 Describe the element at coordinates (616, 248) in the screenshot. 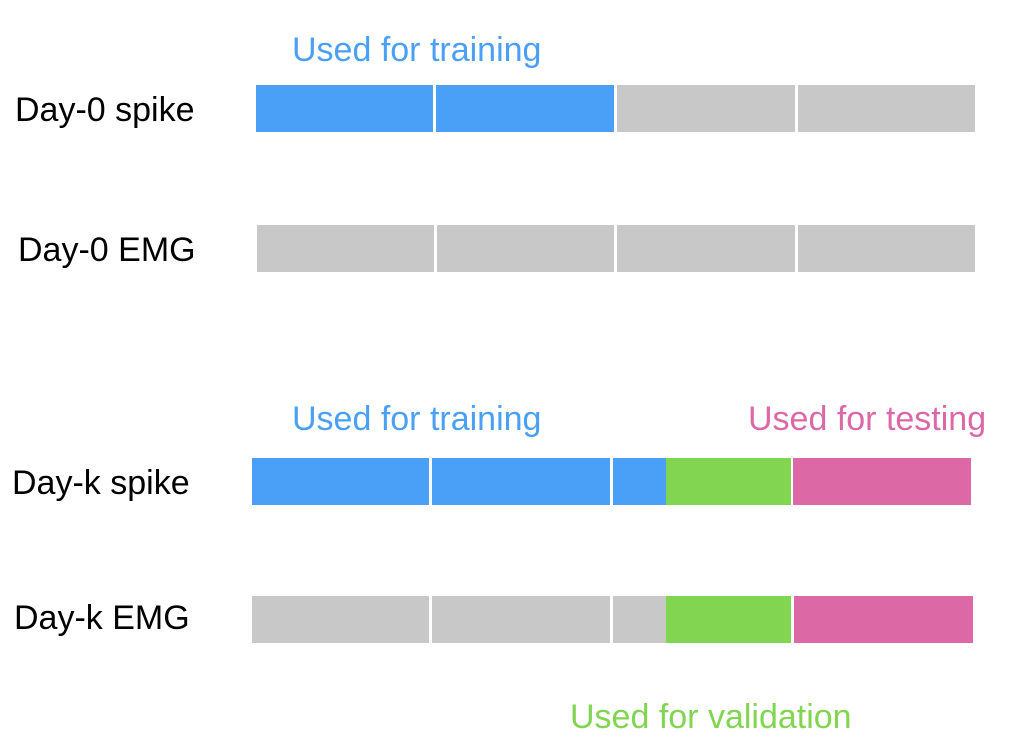

I see `bar-day0-emg` at that location.